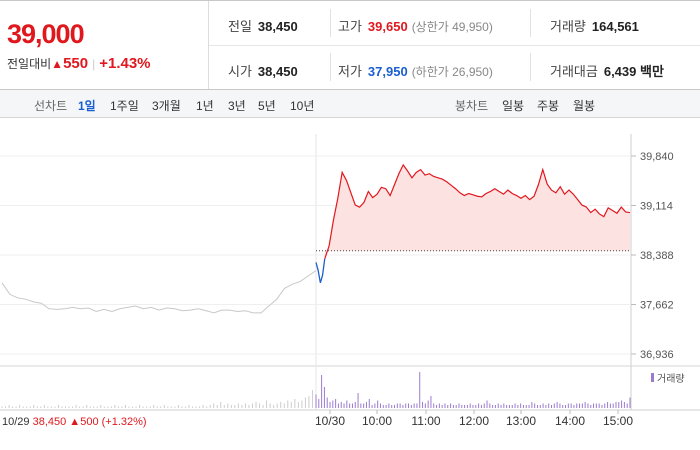 The image size is (700, 450). What do you see at coordinates (657, 306) in the screenshot?
I see `y-tick-label: 37,662` at bounding box center [657, 306].